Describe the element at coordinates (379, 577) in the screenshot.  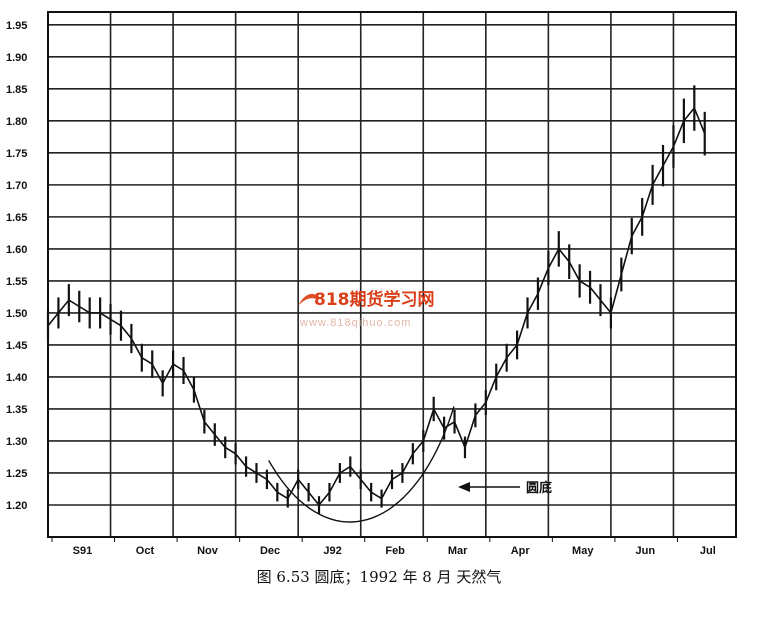
I see `figure-caption: 图 6.53 圆底；1992 年 8 月 天然气` at that location.